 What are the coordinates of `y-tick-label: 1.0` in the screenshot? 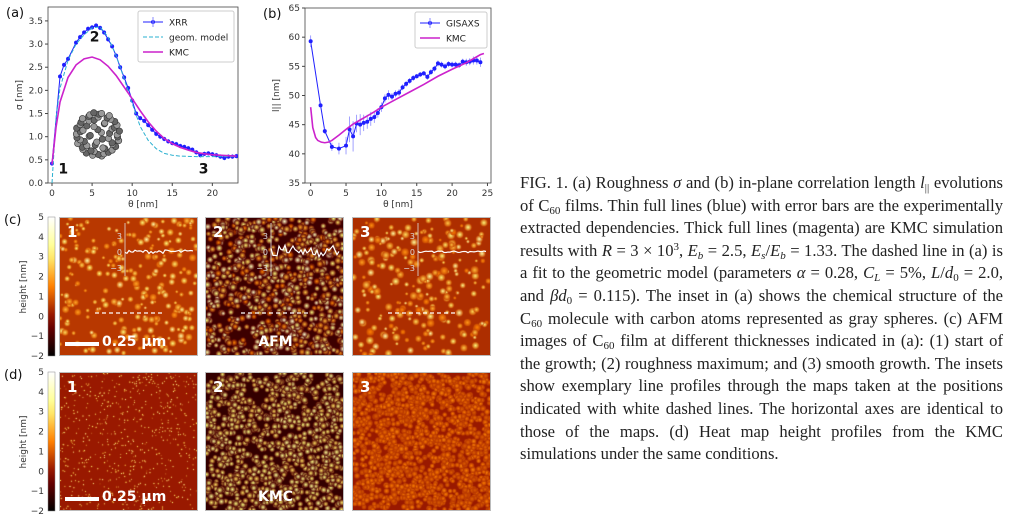 It's located at (36, 138).